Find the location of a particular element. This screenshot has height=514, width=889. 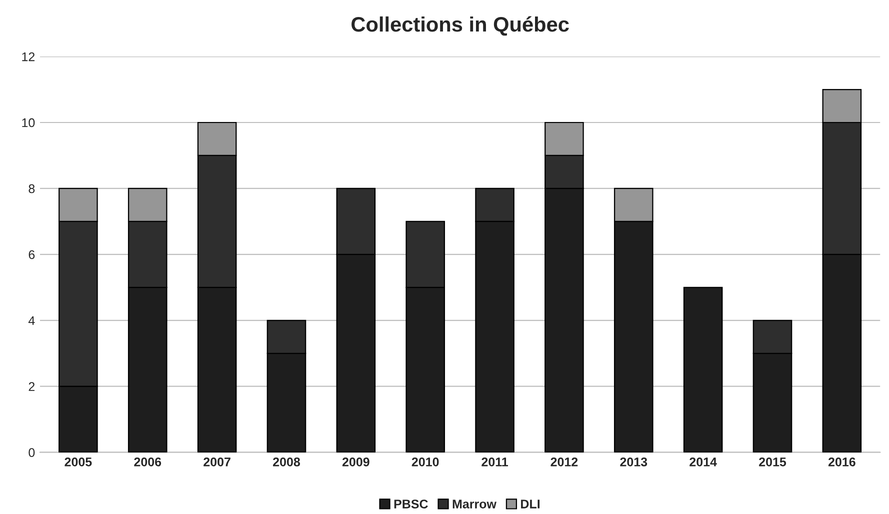

legend-label: PBSC is located at coordinates (411, 504).